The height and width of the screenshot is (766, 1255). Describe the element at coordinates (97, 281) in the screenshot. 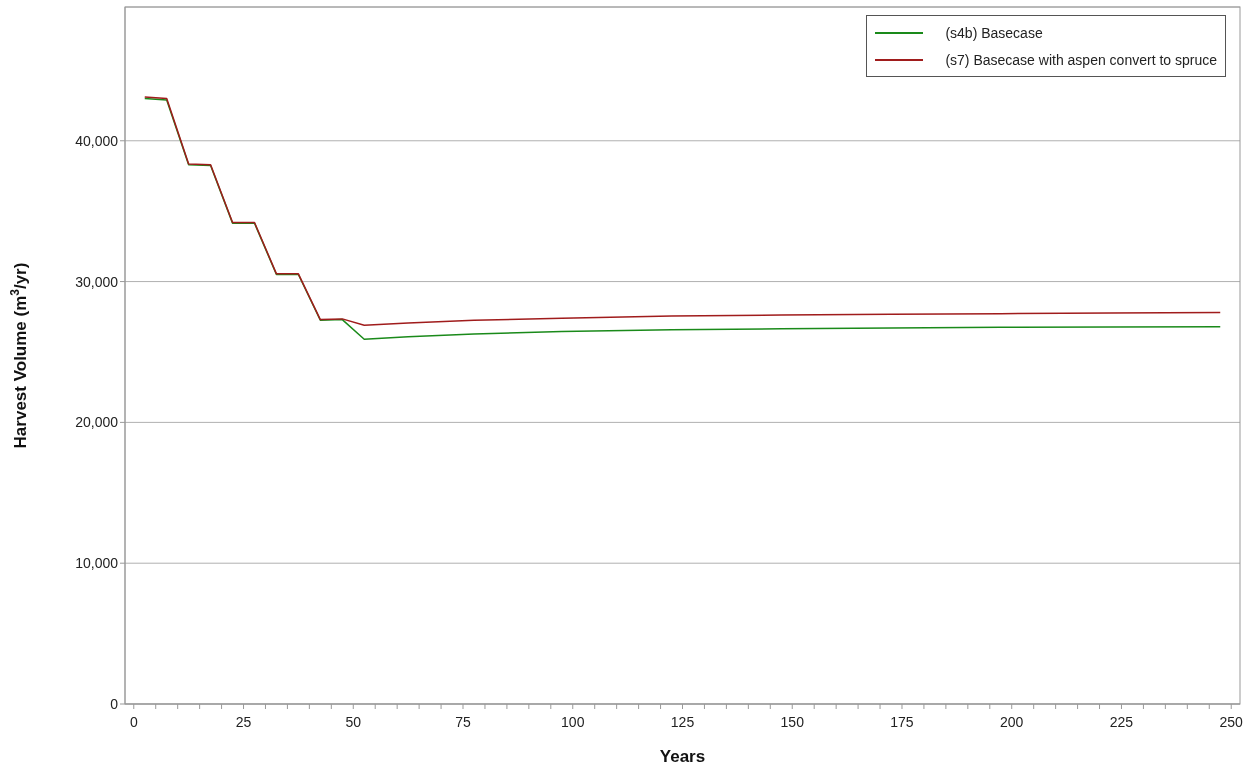

I see `y-tick-label: 30,000` at that location.